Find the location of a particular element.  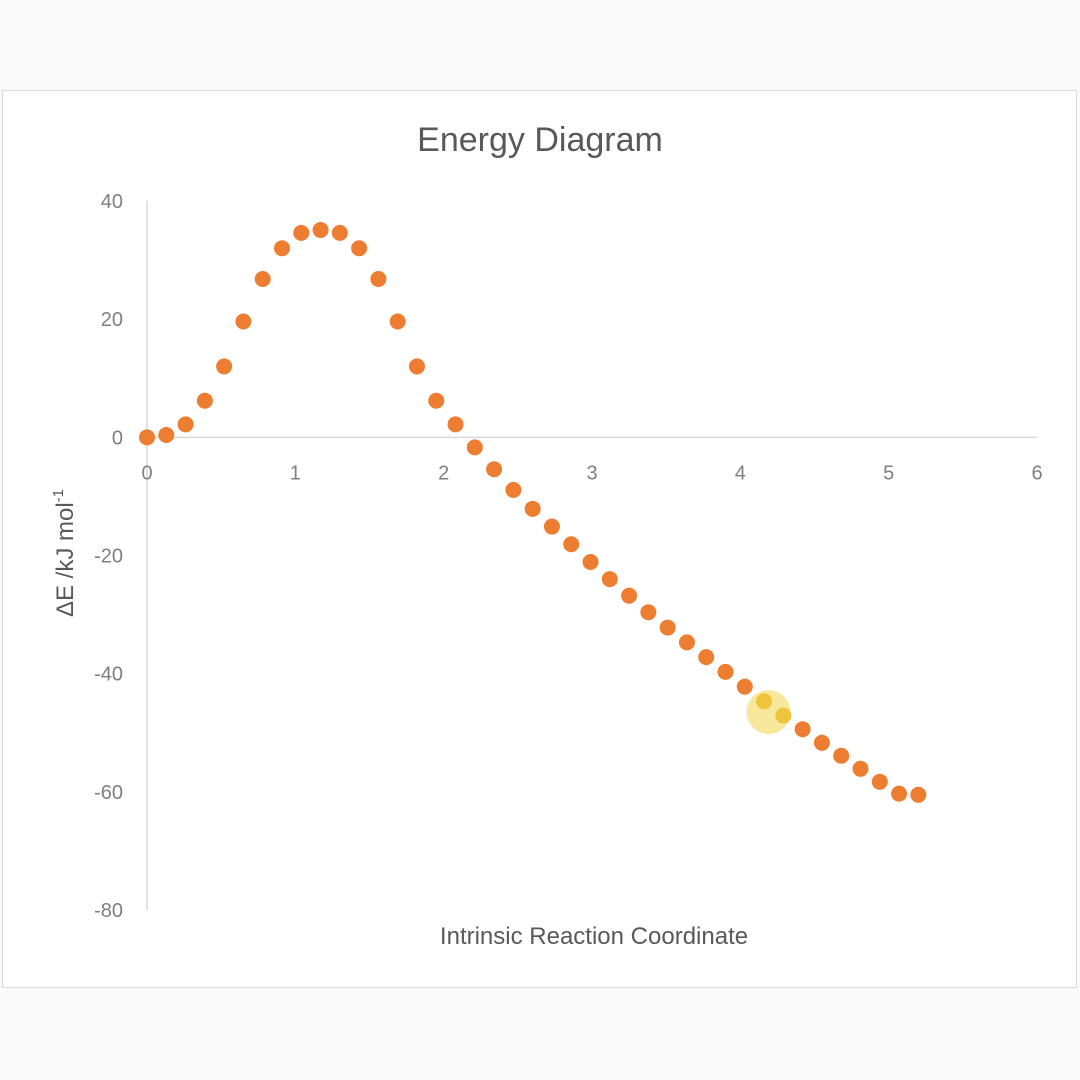

x-tick-label: 5 is located at coordinates (888, 473).